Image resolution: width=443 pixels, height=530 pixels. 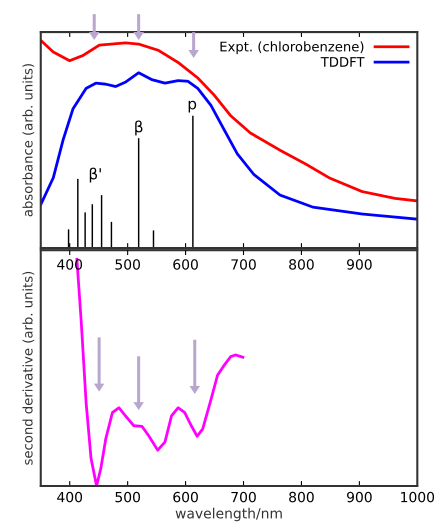 I want to click on legend-label: Expt. (chlorobenzene), so click(x=292, y=47).